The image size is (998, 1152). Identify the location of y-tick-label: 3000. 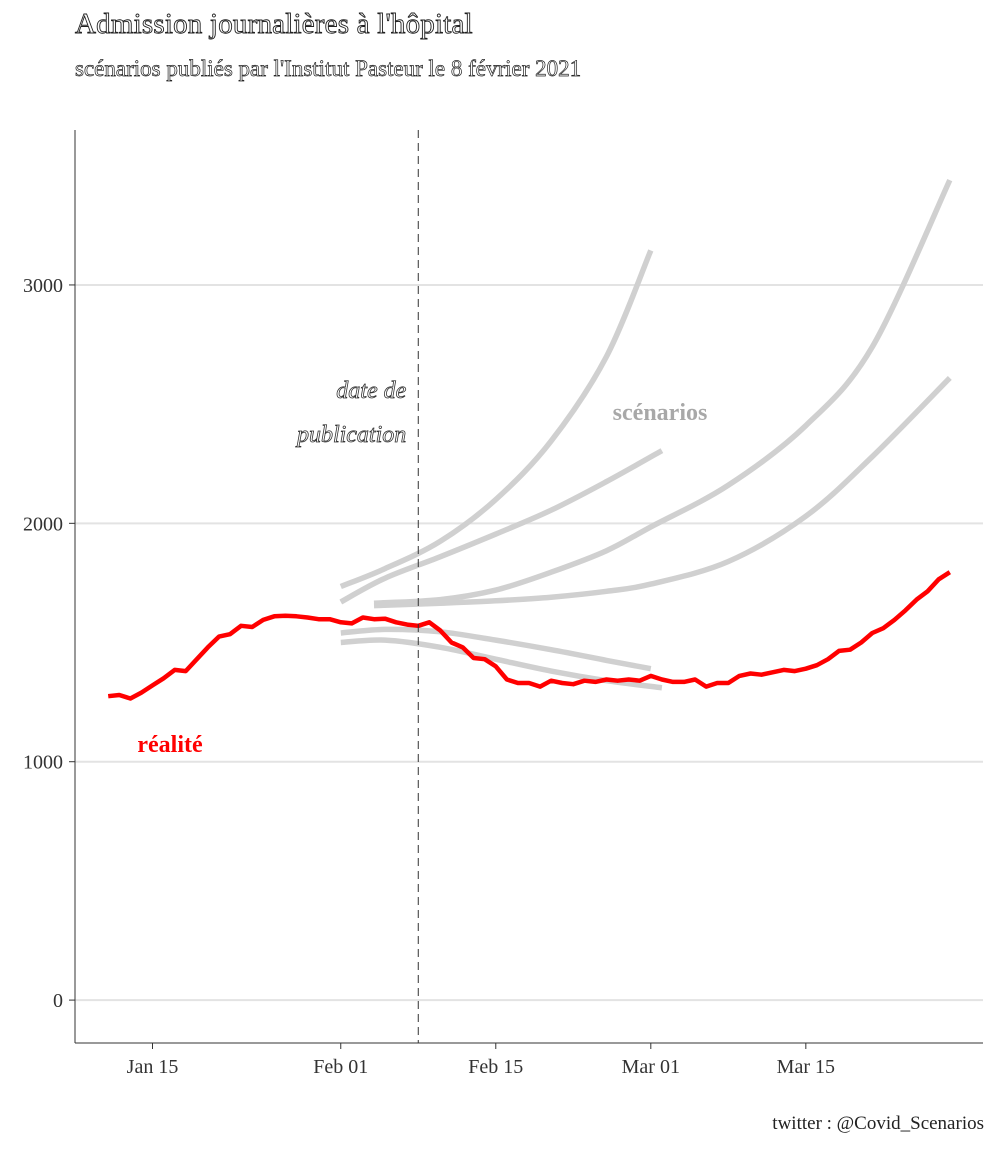
(43, 286).